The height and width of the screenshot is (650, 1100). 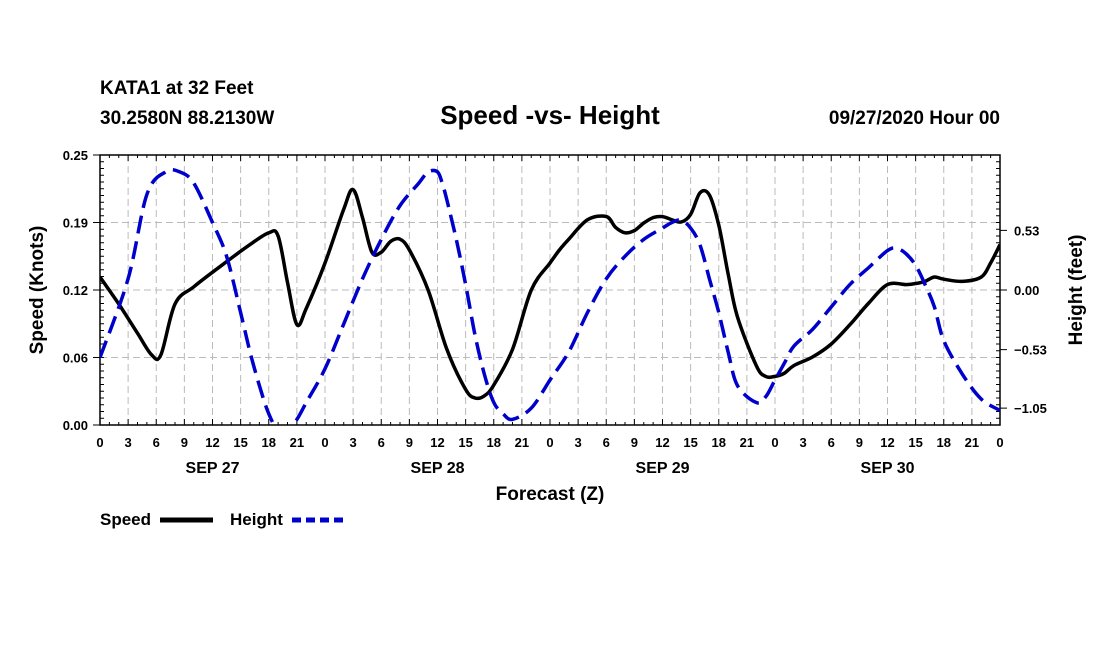 I want to click on y-tick-label-left: 0.19, so click(x=75, y=223).